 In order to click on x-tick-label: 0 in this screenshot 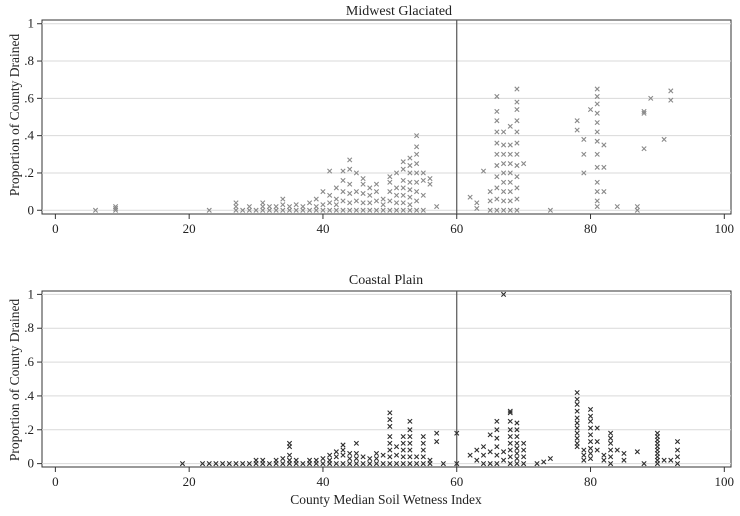, I will do `click(55, 481)`.